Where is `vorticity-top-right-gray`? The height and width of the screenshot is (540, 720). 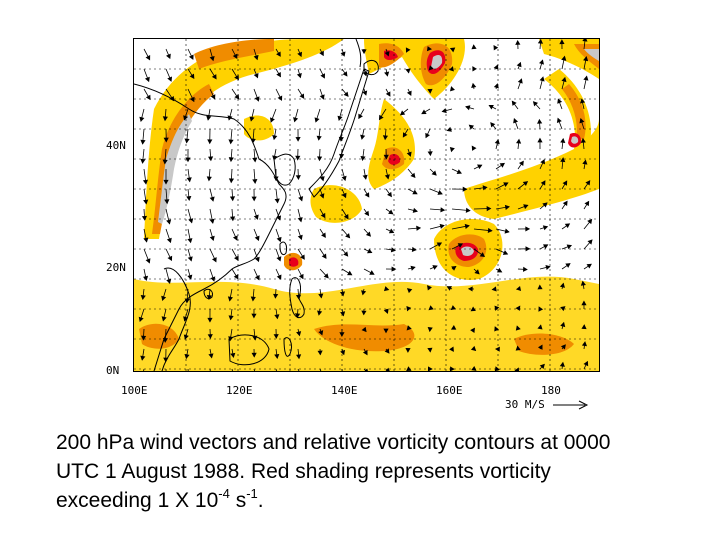 vorticity-top-right-gray is located at coordinates (437, 62).